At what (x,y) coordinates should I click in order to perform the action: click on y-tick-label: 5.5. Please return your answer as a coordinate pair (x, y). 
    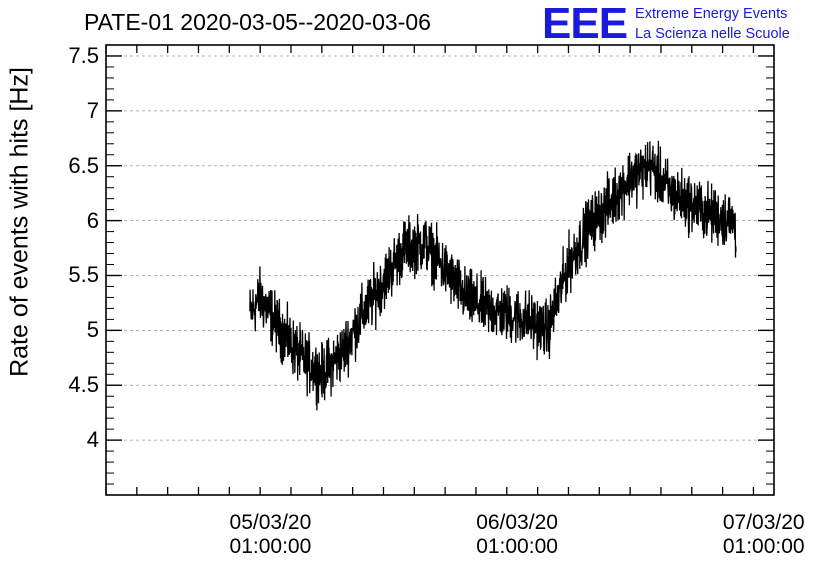
    Looking at the image, I should click on (83, 275).